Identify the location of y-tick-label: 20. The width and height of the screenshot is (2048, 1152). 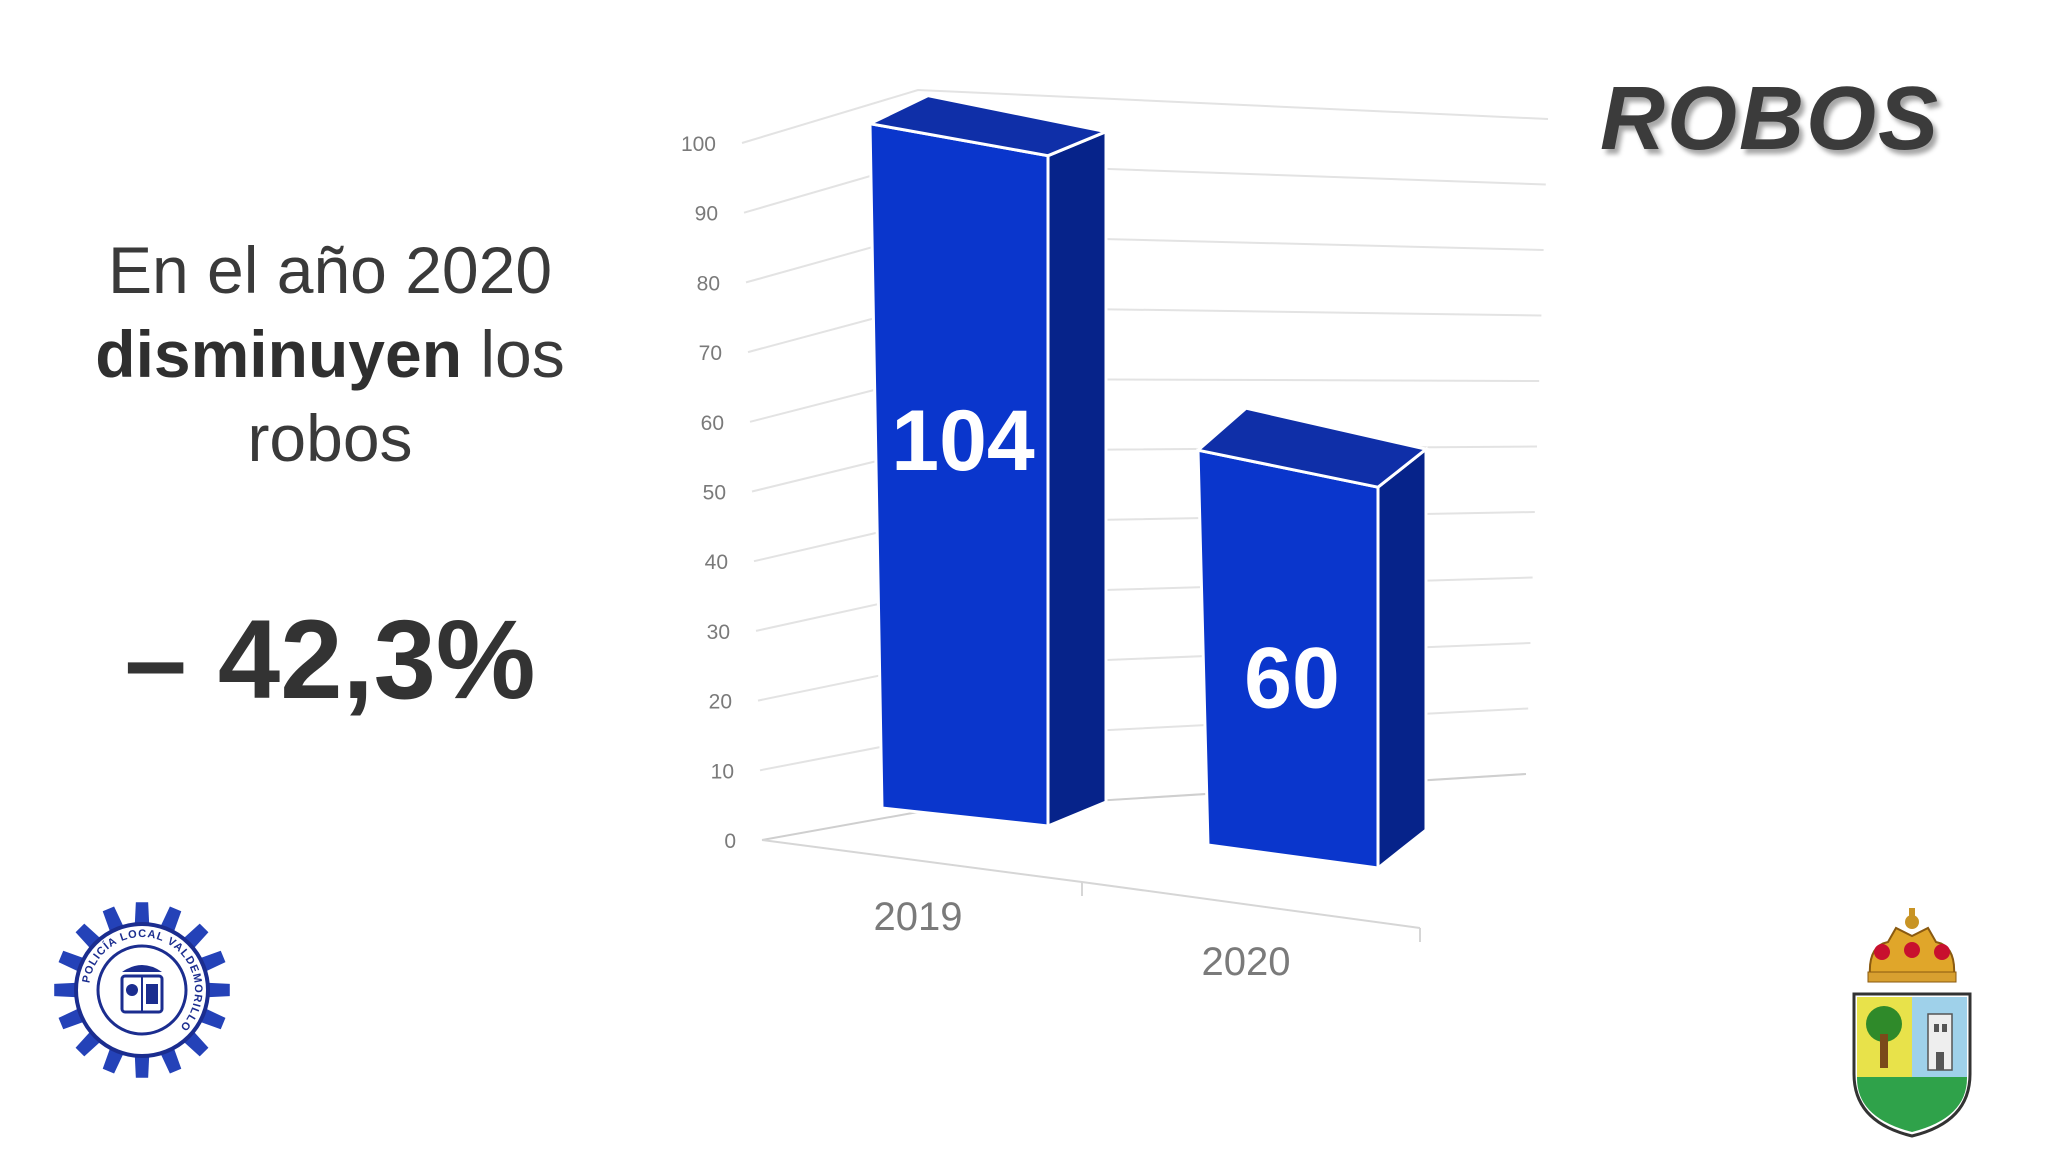
(720, 702).